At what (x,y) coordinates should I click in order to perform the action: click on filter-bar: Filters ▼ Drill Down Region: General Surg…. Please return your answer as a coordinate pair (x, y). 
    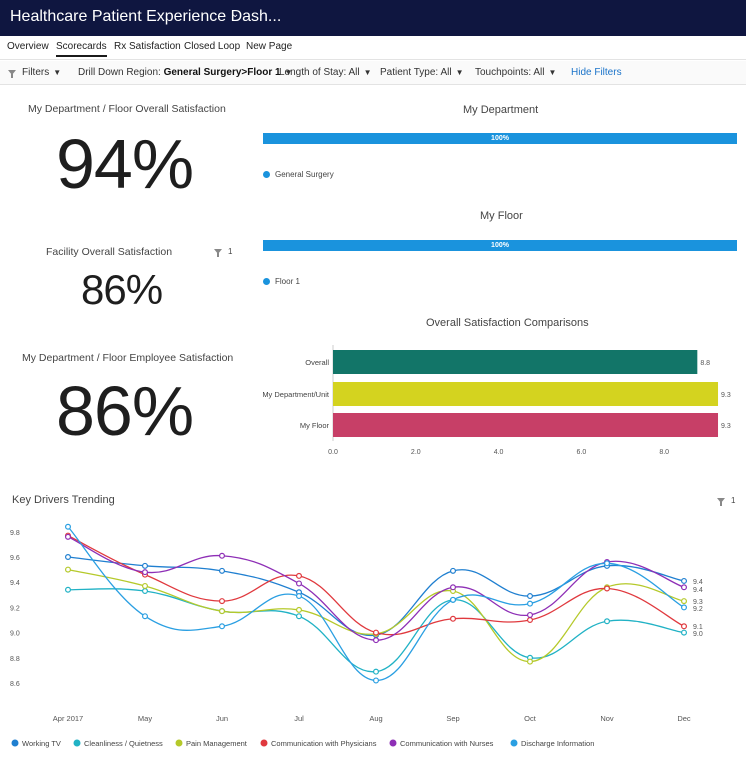
    Looking at the image, I should click on (373, 73).